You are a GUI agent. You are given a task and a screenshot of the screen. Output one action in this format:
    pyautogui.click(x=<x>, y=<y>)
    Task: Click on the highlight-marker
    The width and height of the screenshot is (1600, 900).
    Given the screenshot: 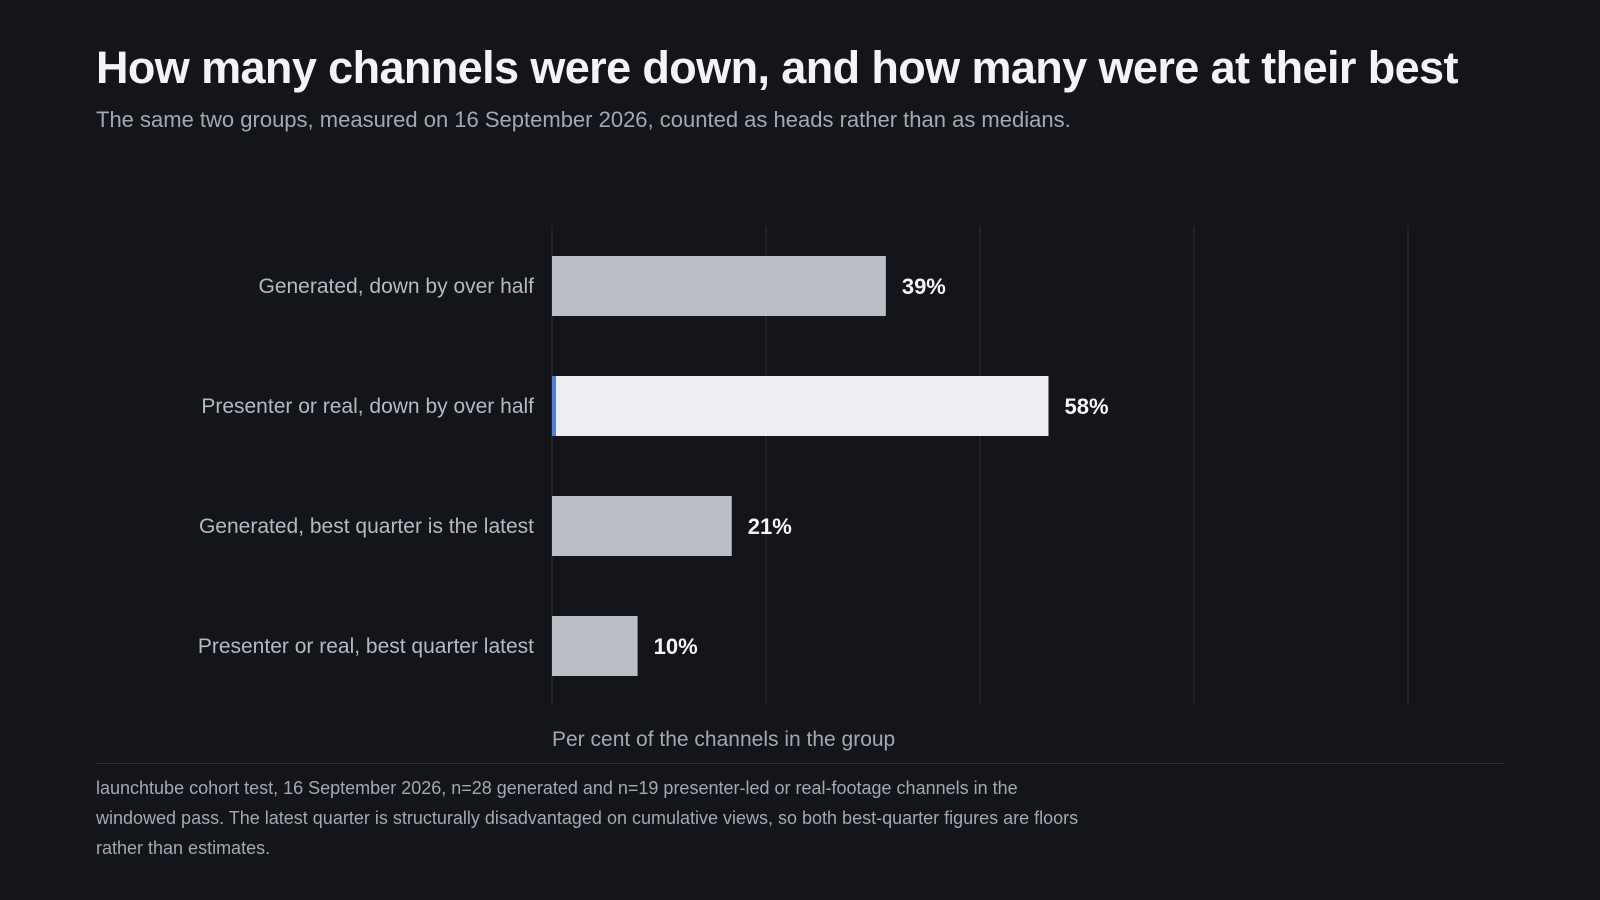 What is the action you would take?
    pyautogui.click(x=554, y=406)
    